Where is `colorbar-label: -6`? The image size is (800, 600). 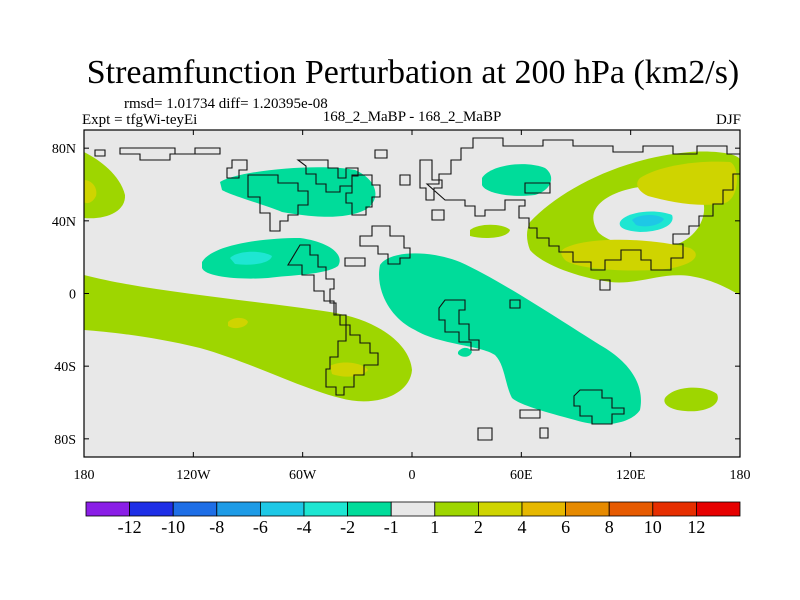
colorbar-label: -6 is located at coordinates (260, 527).